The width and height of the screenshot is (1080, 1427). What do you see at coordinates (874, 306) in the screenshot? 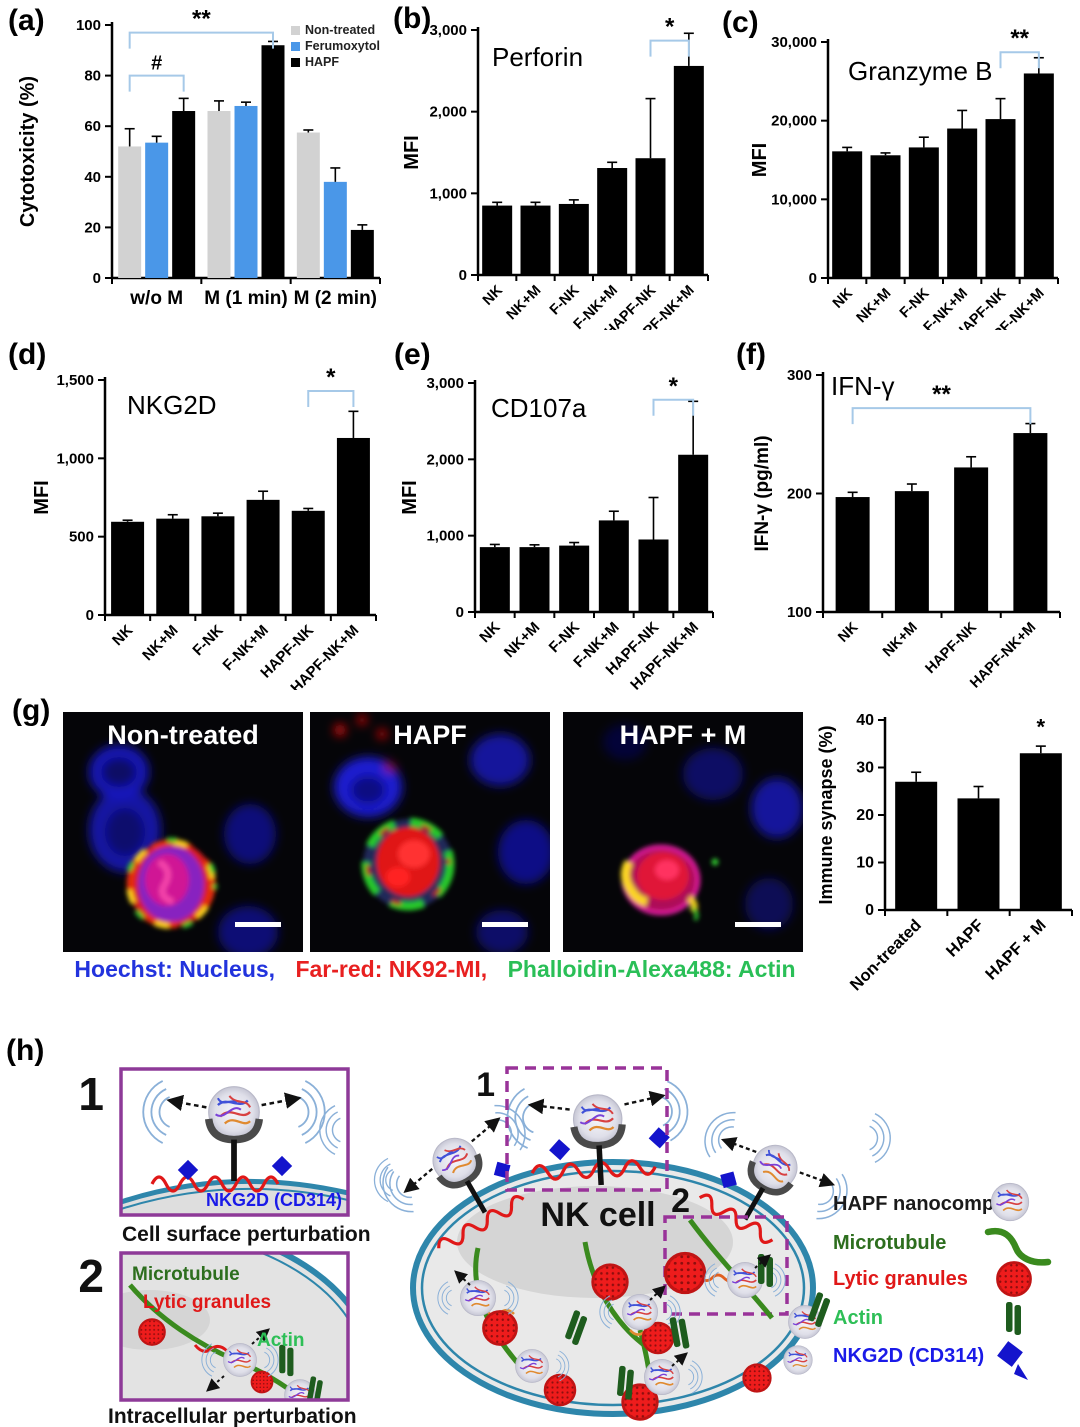
I see `x-category-label: NK+M` at bounding box center [874, 306].